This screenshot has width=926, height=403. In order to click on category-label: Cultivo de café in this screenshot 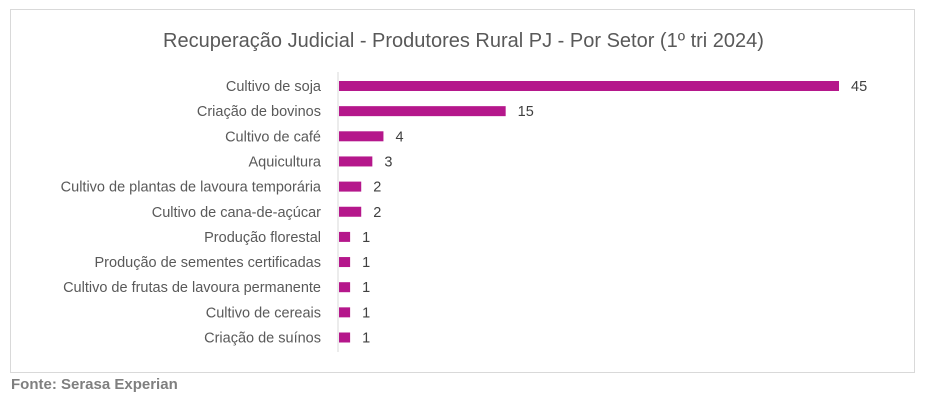, I will do `click(273, 137)`.